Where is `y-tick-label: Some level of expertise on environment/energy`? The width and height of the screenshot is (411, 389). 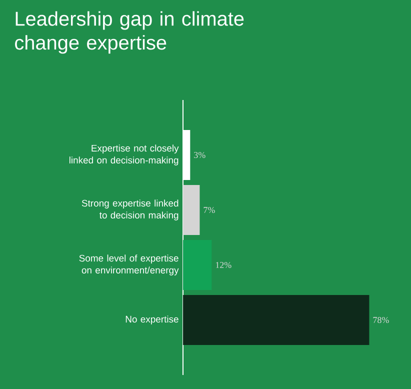
y-tick-label: Some level of expertise on environment/energy is located at coordinates (129, 265).